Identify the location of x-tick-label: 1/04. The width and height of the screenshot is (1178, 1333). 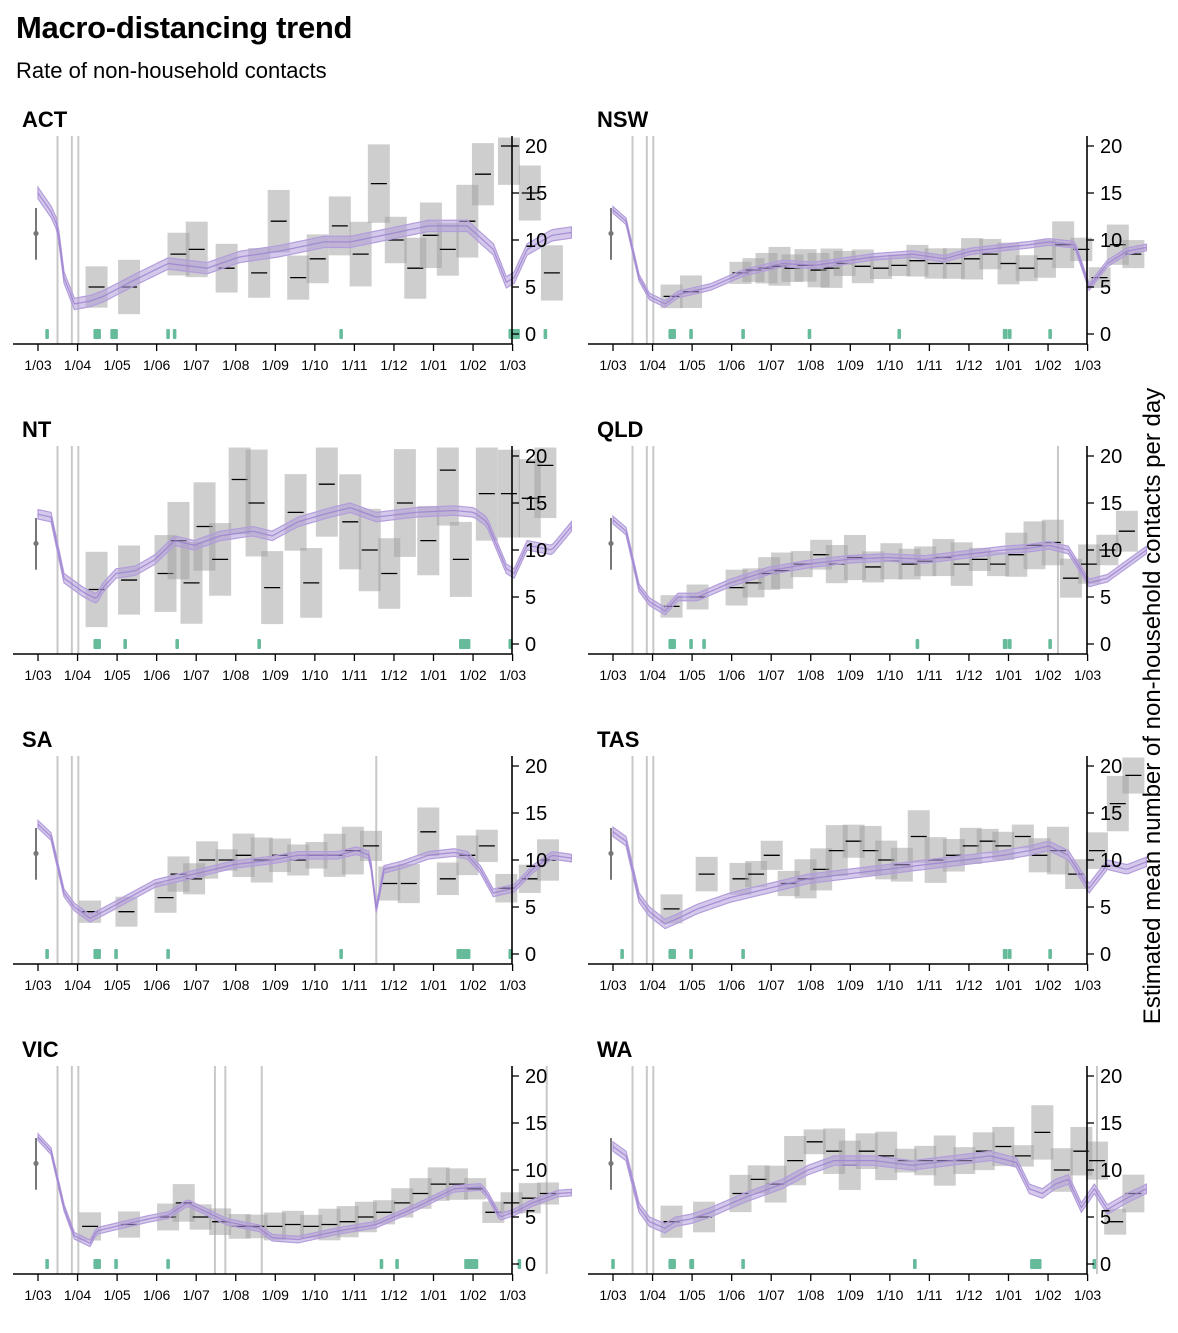
(652, 675).